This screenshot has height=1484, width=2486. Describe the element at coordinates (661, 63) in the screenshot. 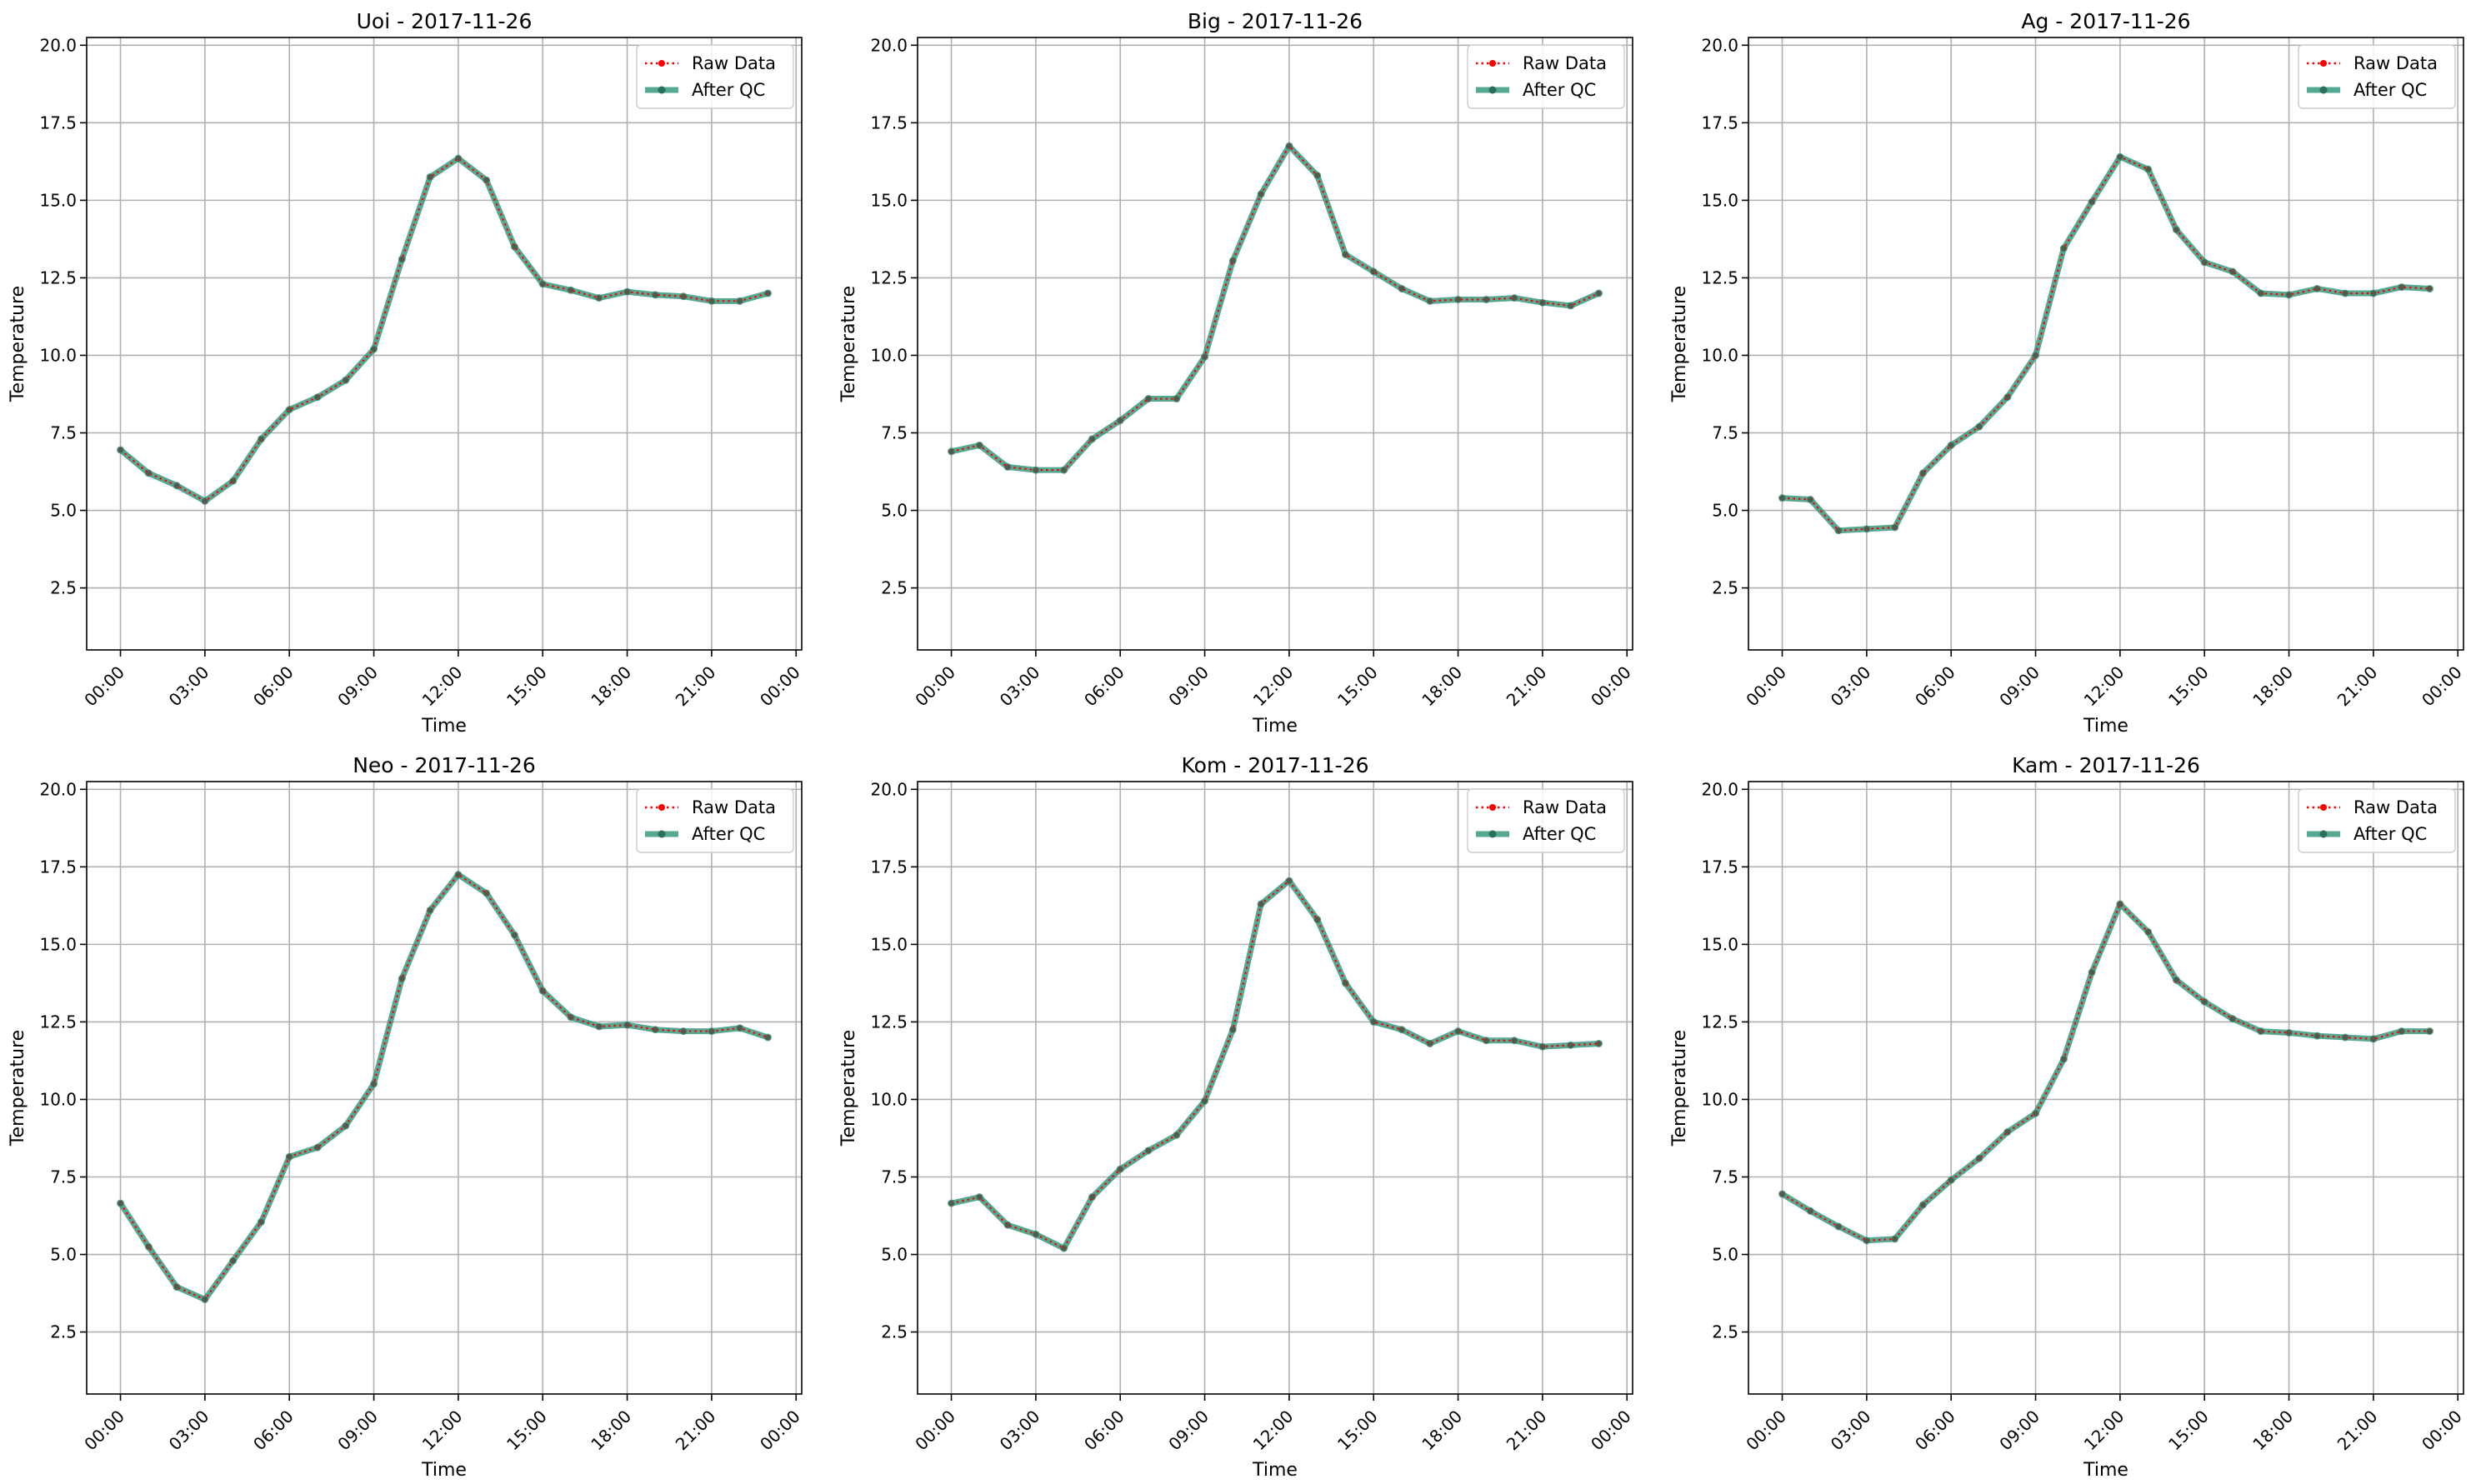

I see `legend-raw-data-marker` at that location.